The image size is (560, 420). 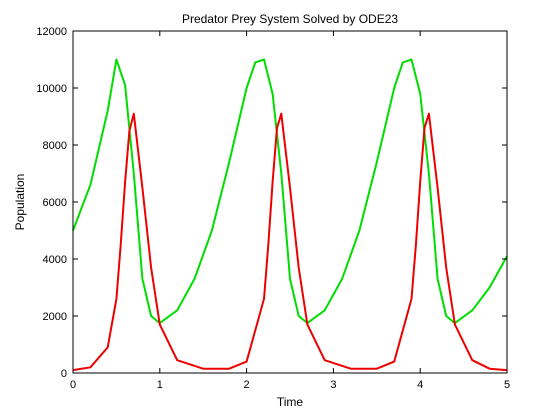 I want to click on y-tick-label: 6000, so click(x=55, y=203).